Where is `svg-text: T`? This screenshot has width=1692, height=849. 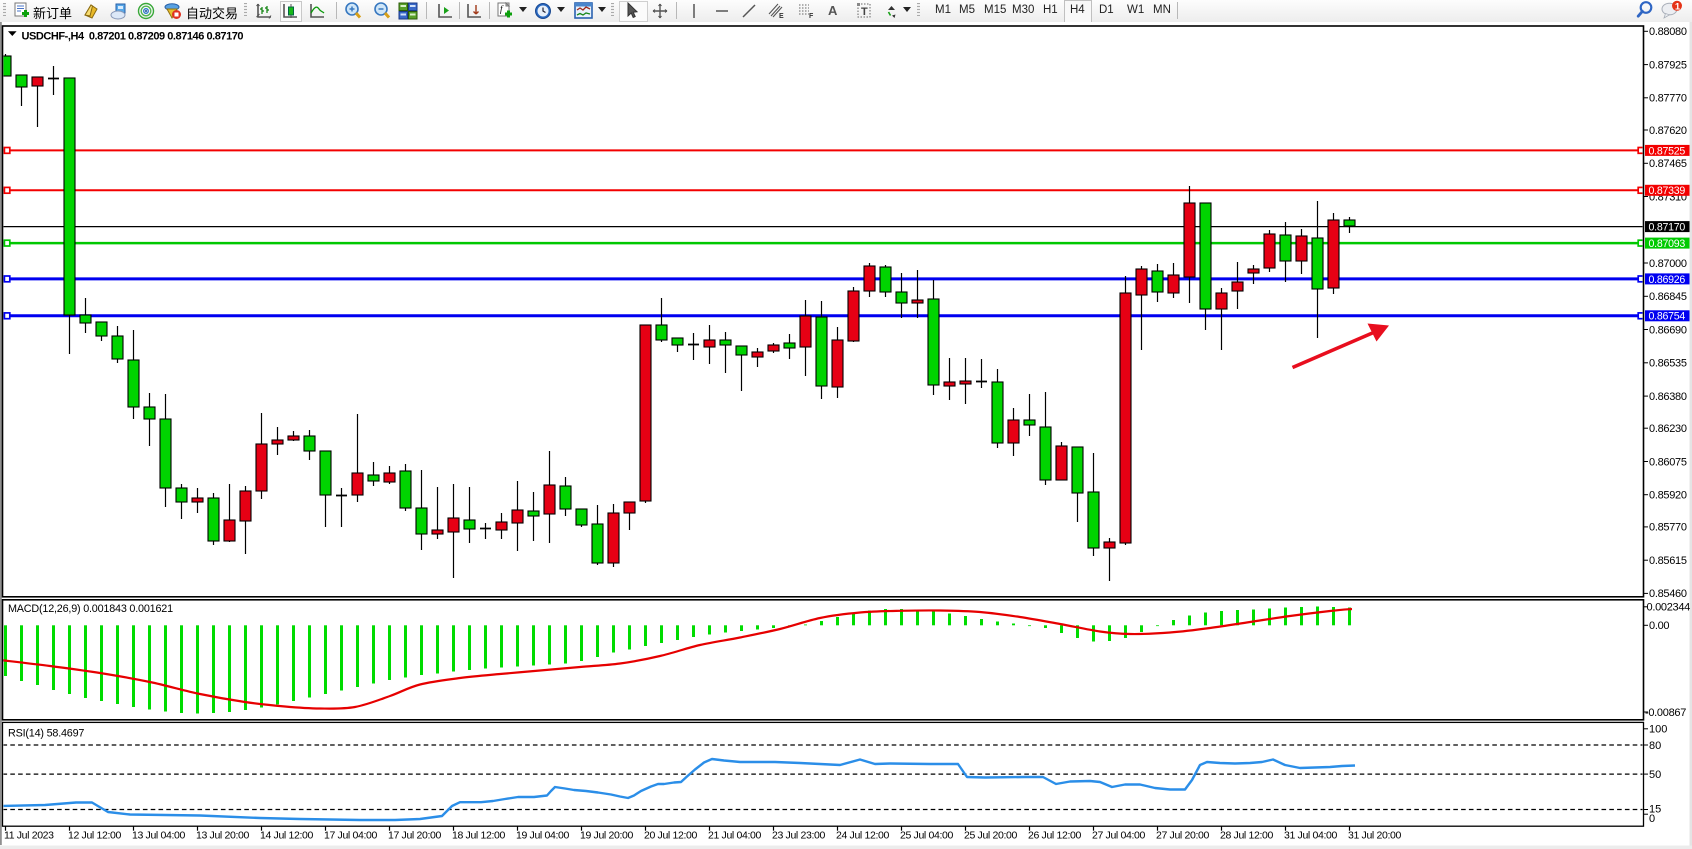 svg-text: T is located at coordinates (864, 12).